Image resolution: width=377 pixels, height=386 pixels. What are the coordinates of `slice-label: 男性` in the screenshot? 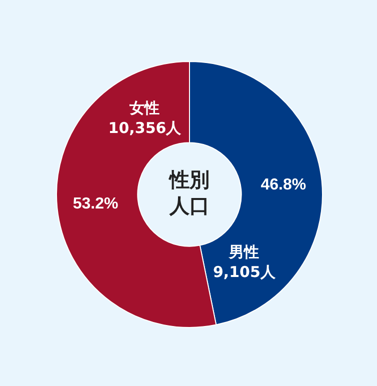 It's located at (244, 252).